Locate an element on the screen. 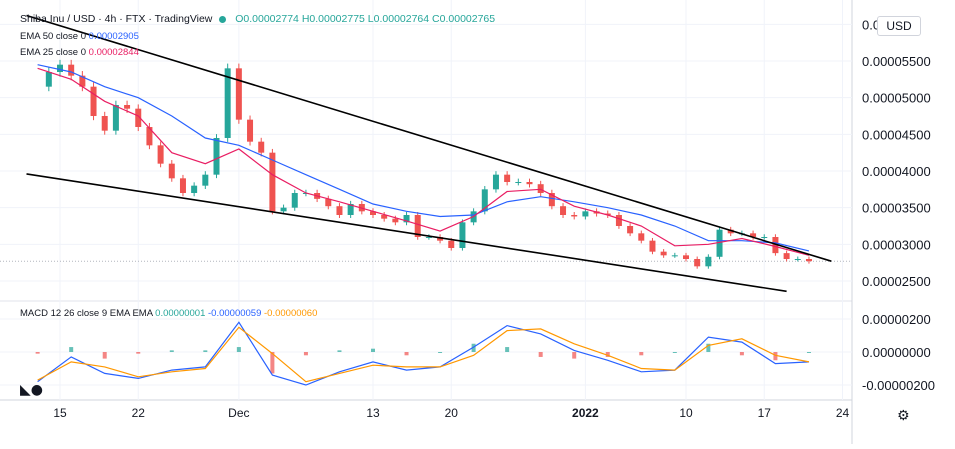 The width and height of the screenshot is (955, 449). y-tick-label: 0.00004000 is located at coordinates (896, 171).